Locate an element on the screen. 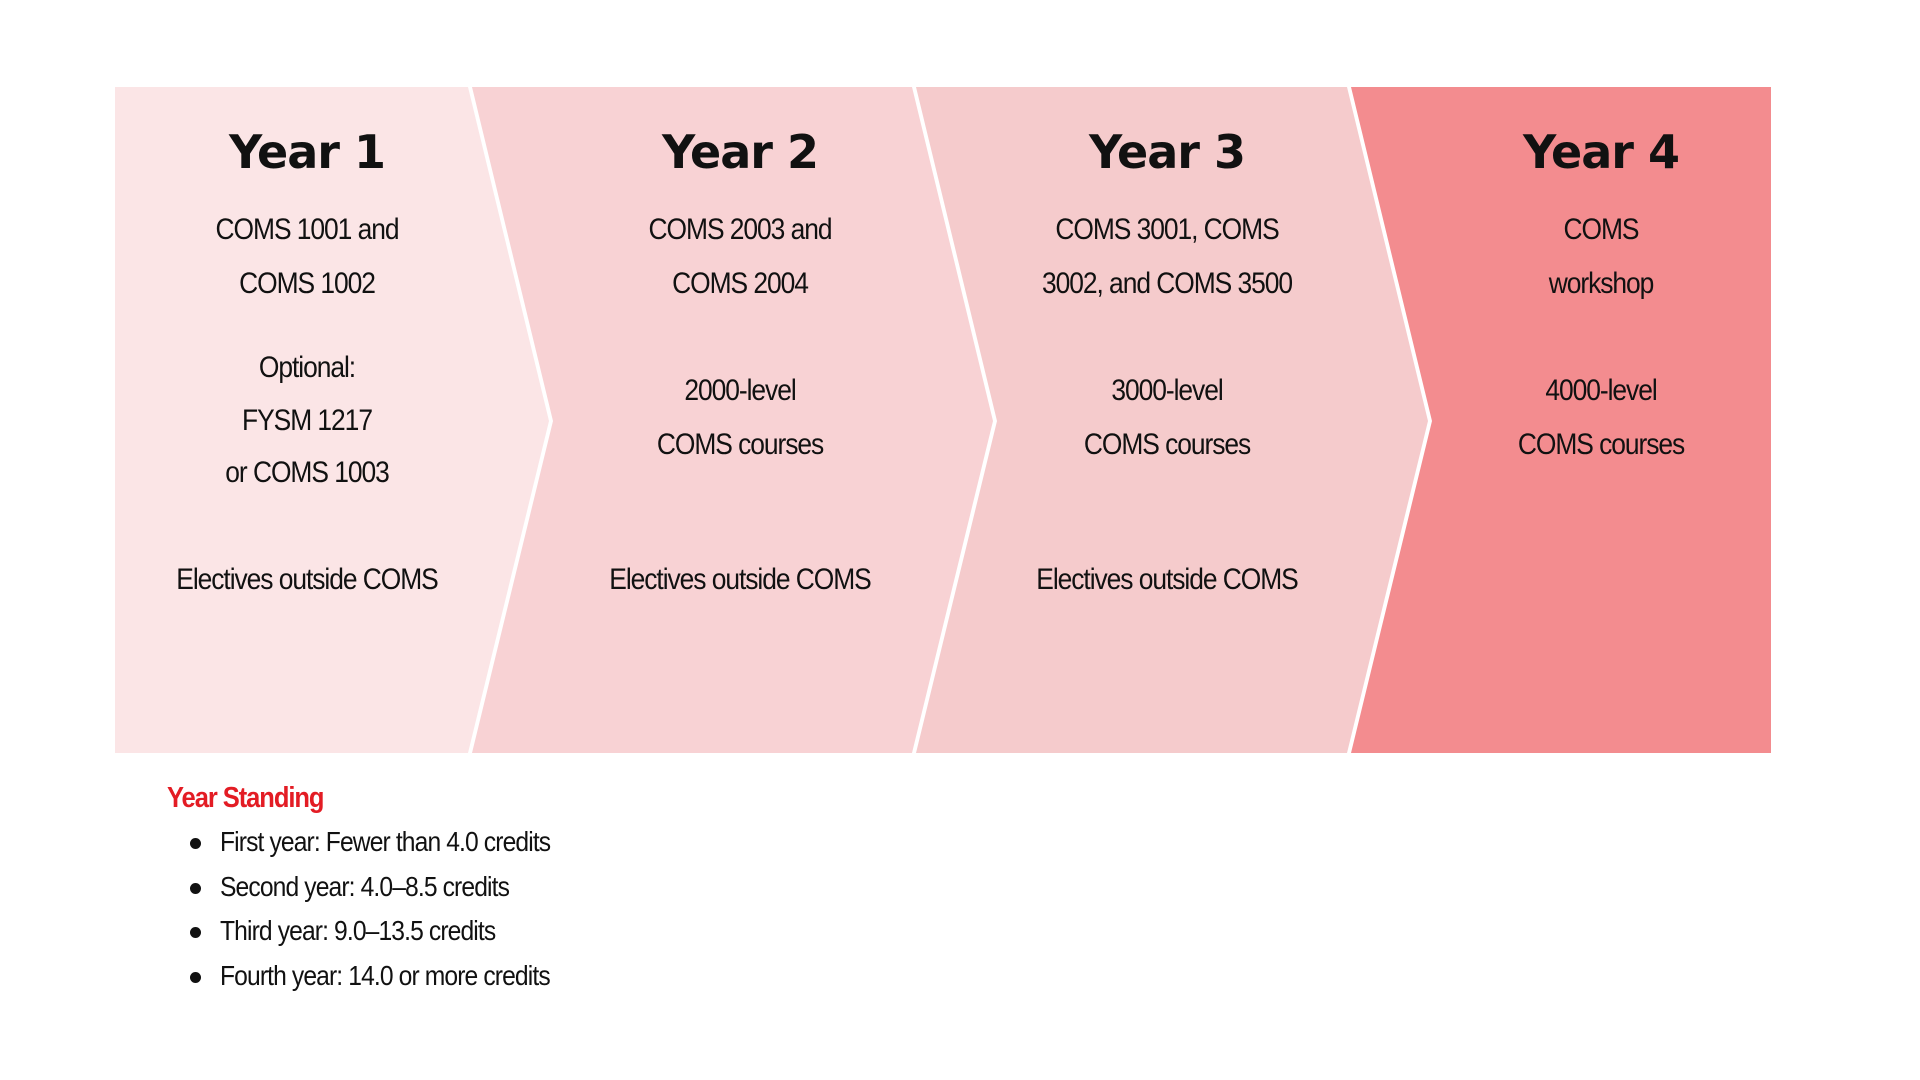  year-title: Year 4 is located at coordinates (1601, 152).